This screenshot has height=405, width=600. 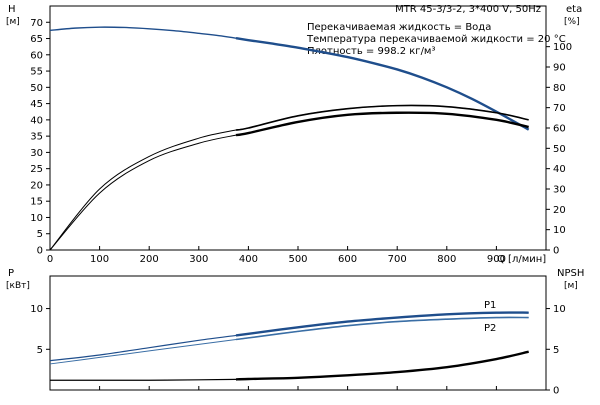 I want to click on y-tick-label: 60, so click(x=36, y=55).